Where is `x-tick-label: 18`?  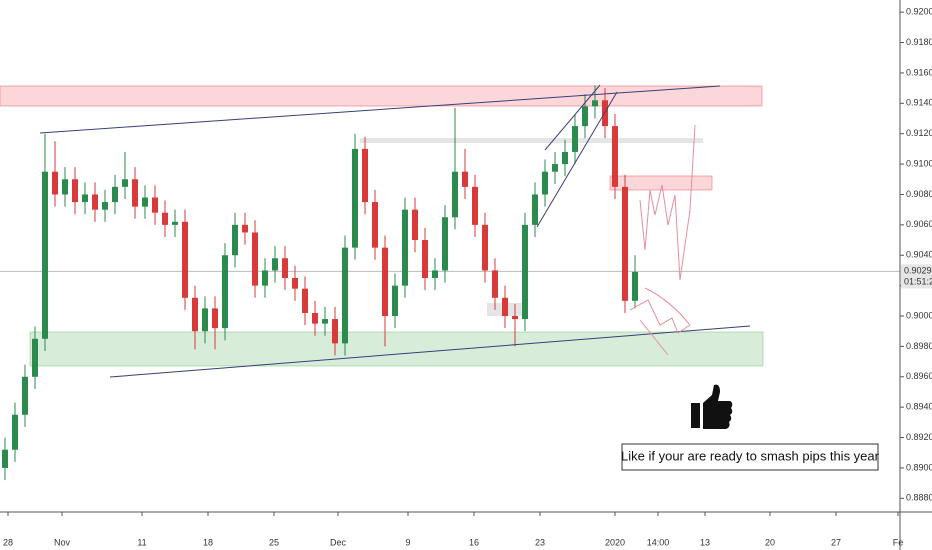 x-tick-label: 18 is located at coordinates (208, 542).